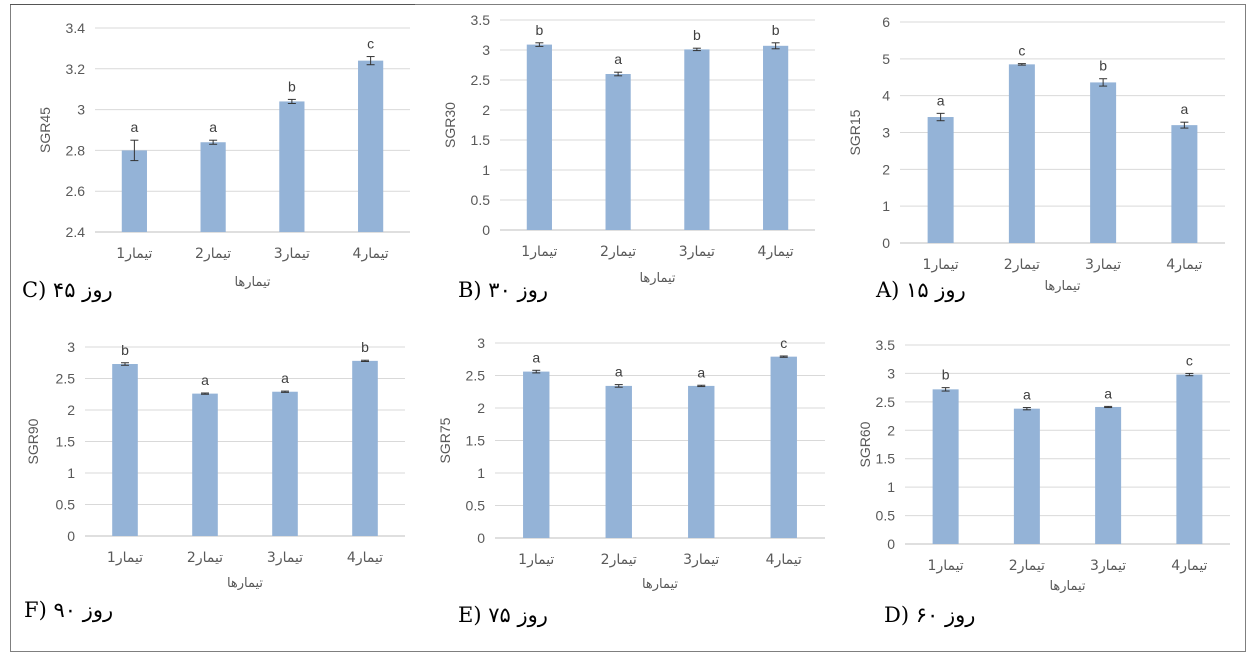 The height and width of the screenshot is (655, 1250). I want to click on ytick-label-b-4: 2, so click(486, 110).